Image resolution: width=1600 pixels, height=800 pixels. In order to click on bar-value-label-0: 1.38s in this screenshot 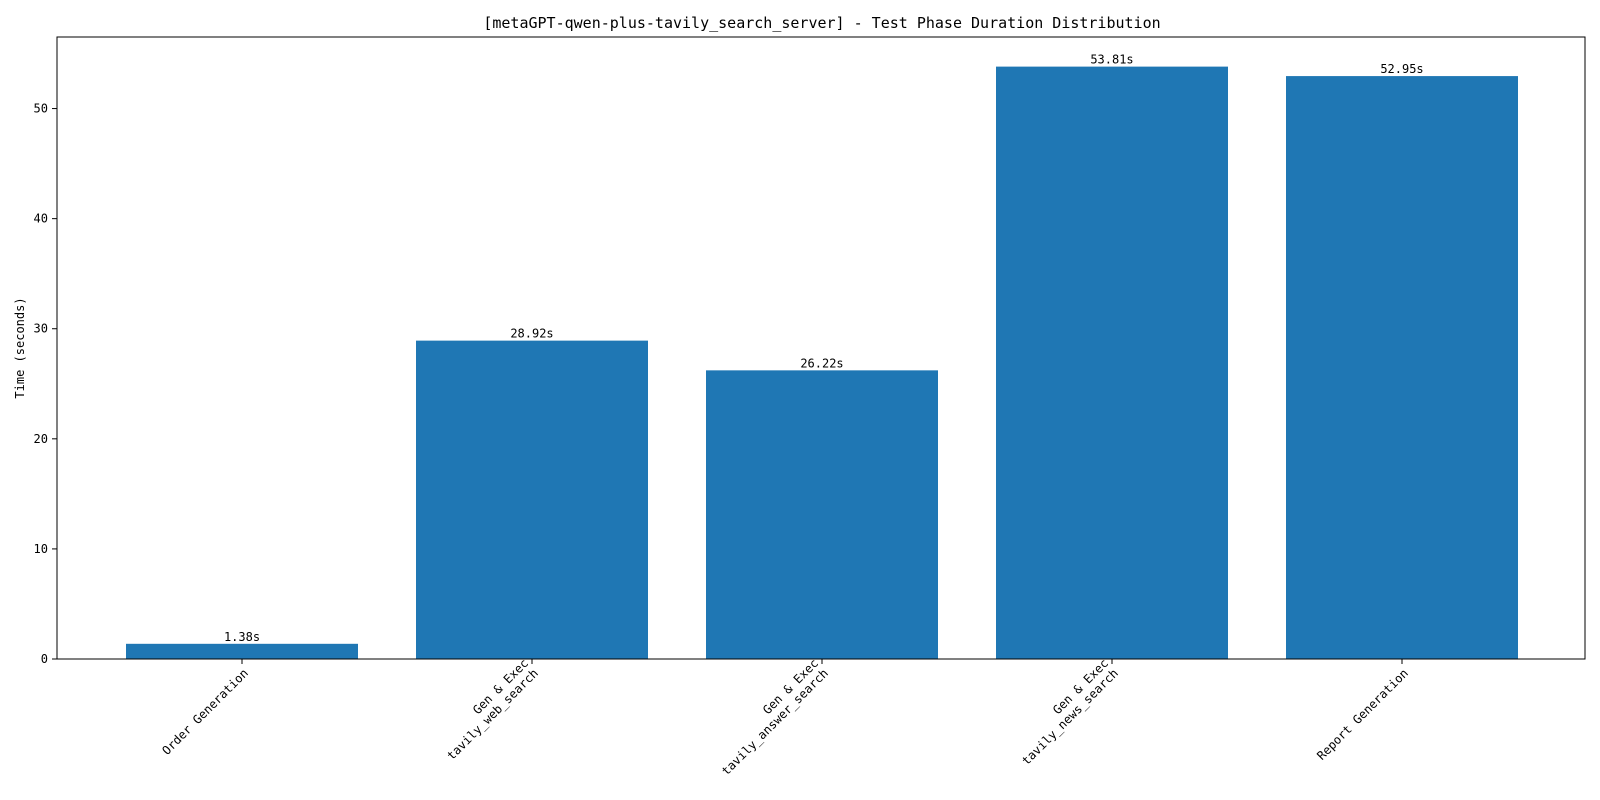, I will do `click(242, 637)`.